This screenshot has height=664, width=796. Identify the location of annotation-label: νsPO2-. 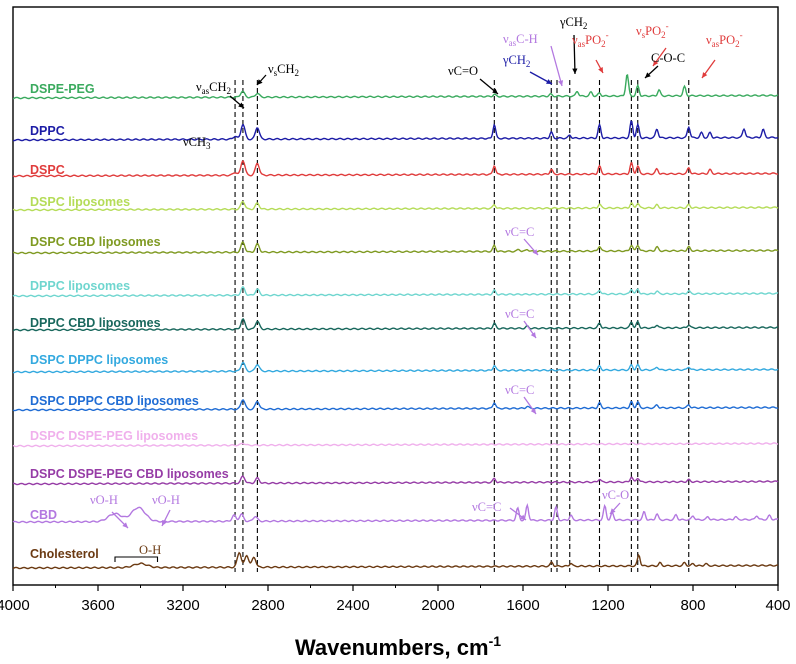
(652, 30).